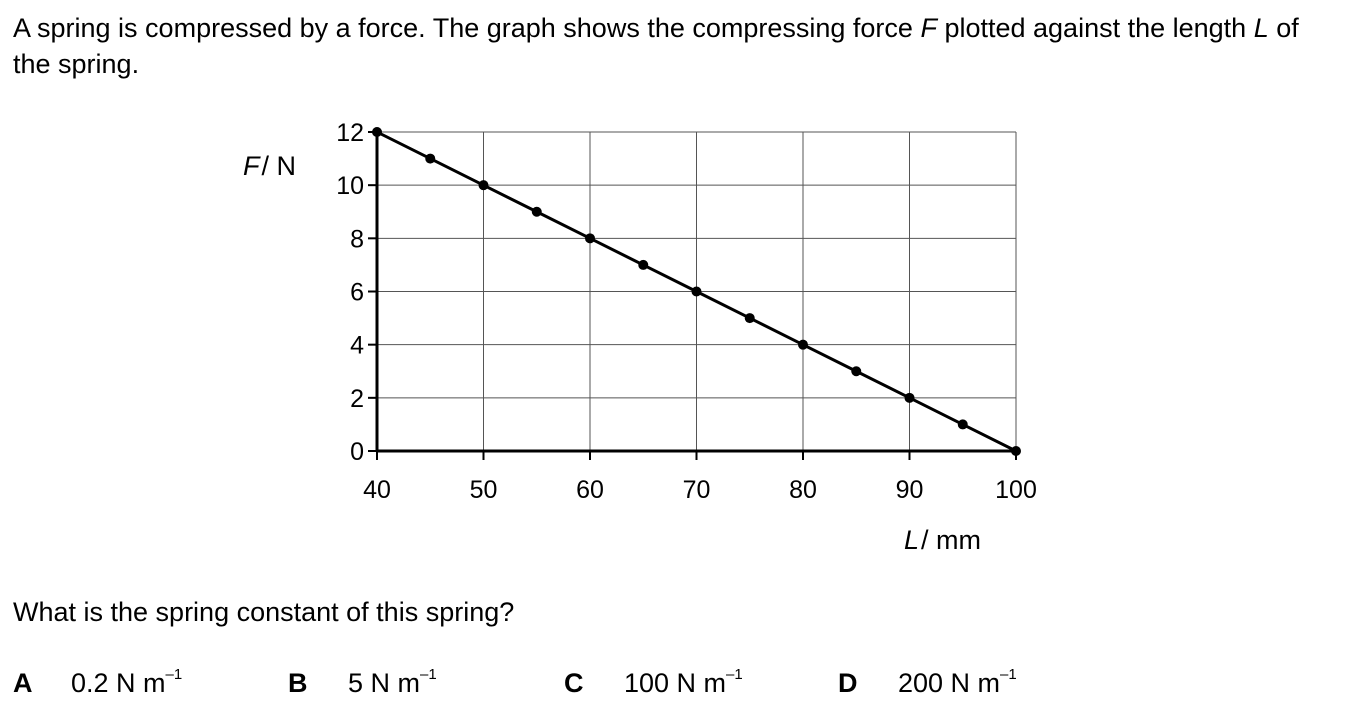 This screenshot has height=704, width=1345. What do you see at coordinates (1261, 28) in the screenshot?
I see `length-variable: L` at bounding box center [1261, 28].